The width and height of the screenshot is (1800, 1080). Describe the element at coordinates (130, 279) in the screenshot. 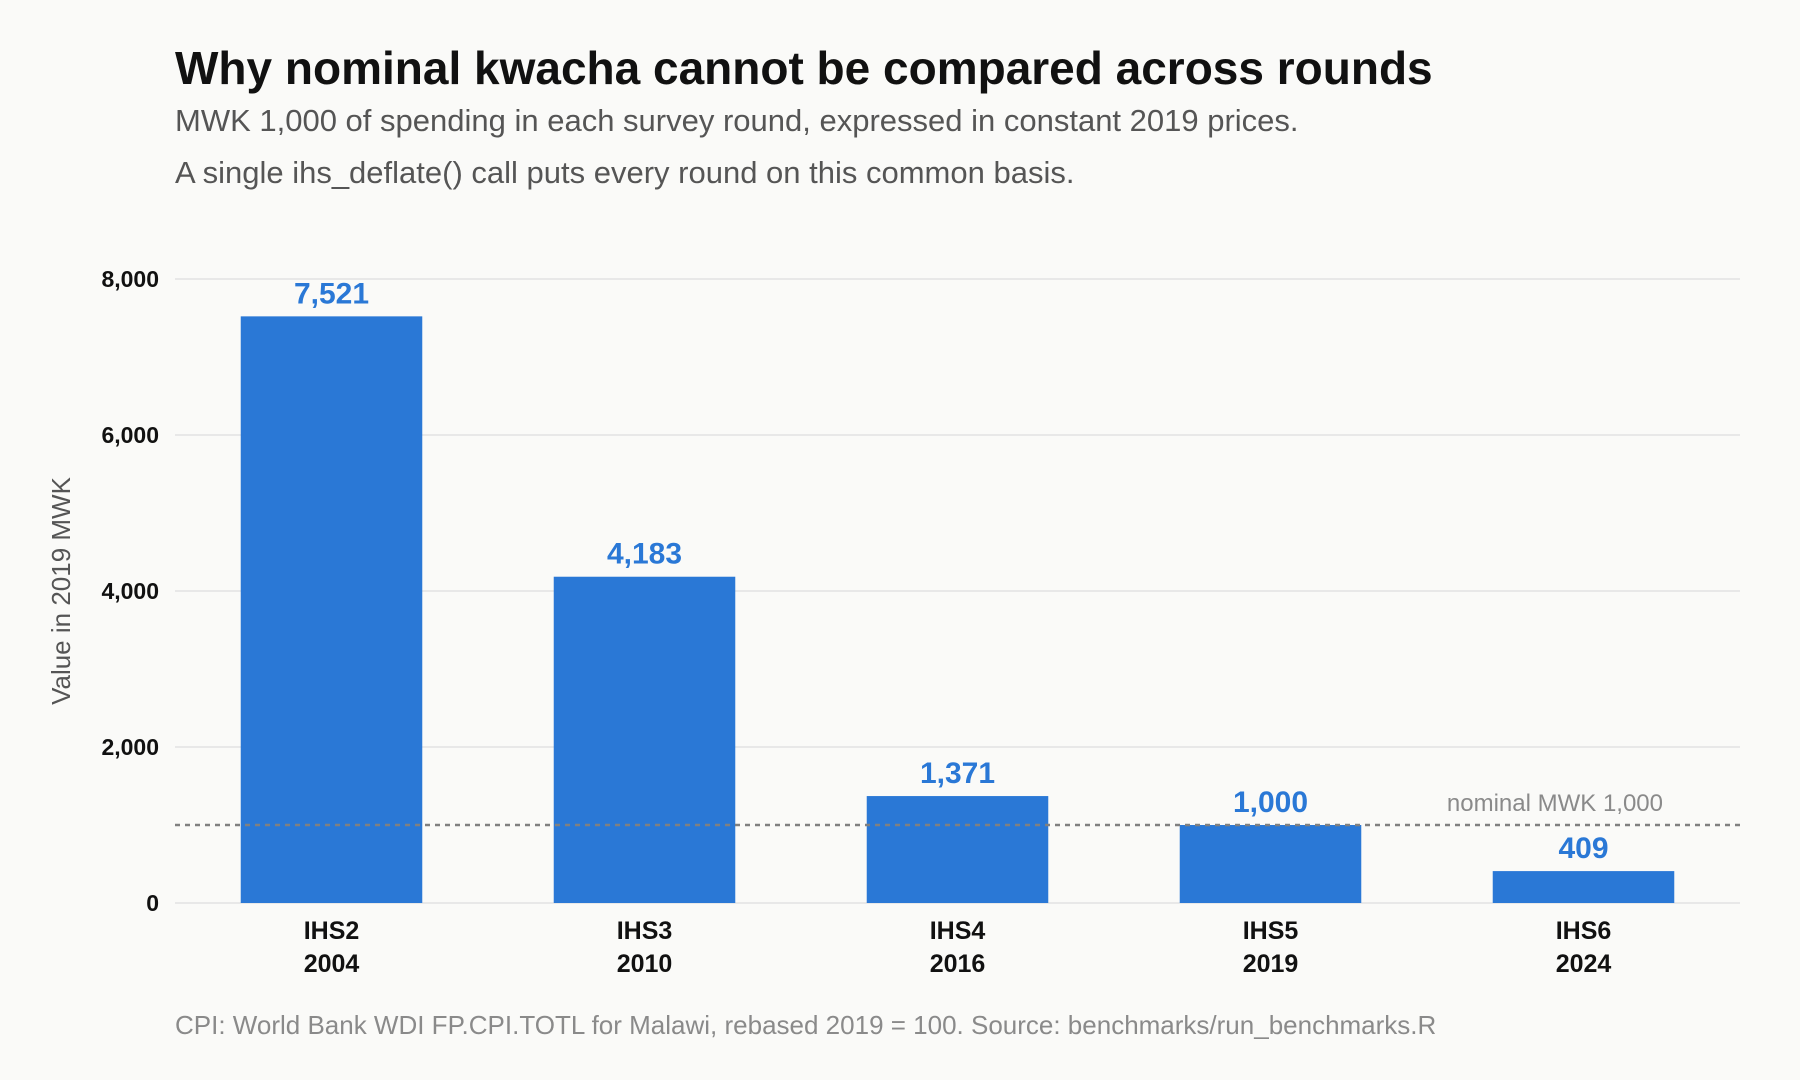

I see `y-tick-label: 8,000` at that location.